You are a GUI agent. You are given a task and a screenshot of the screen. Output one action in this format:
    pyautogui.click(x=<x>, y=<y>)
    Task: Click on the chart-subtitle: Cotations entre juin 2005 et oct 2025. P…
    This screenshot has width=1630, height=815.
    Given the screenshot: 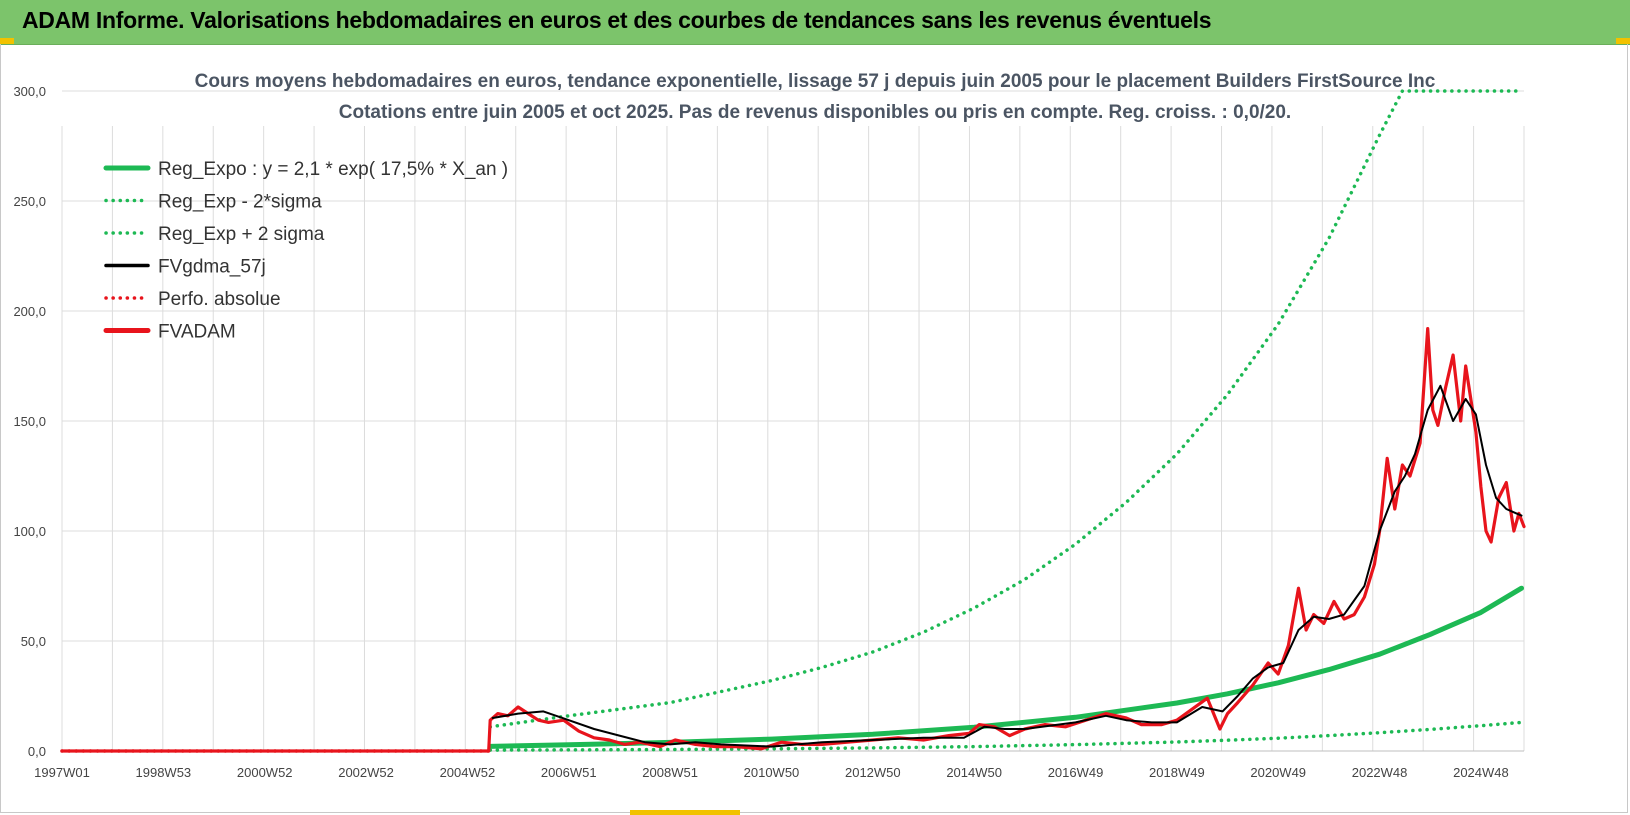 What is the action you would take?
    pyautogui.click(x=815, y=112)
    